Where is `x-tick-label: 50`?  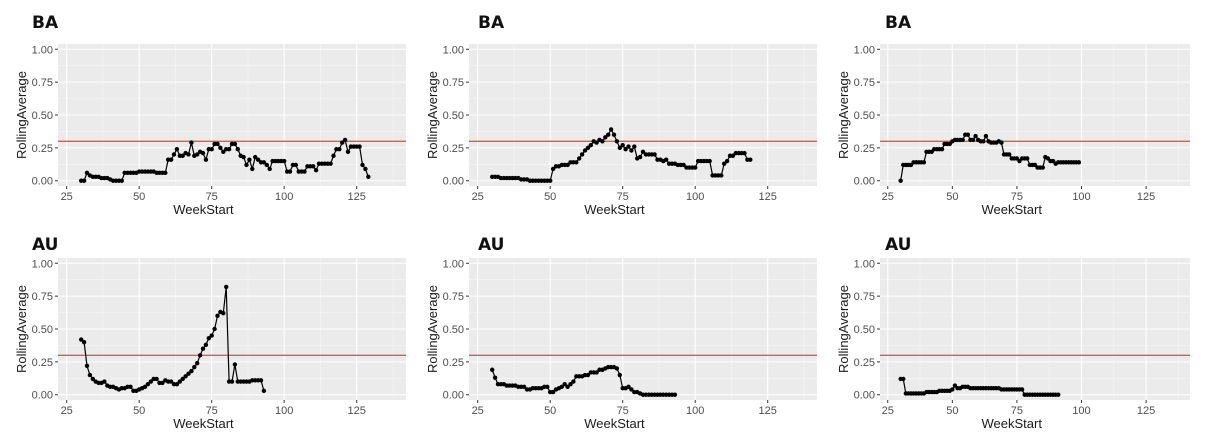 x-tick-label: 50 is located at coordinates (139, 411).